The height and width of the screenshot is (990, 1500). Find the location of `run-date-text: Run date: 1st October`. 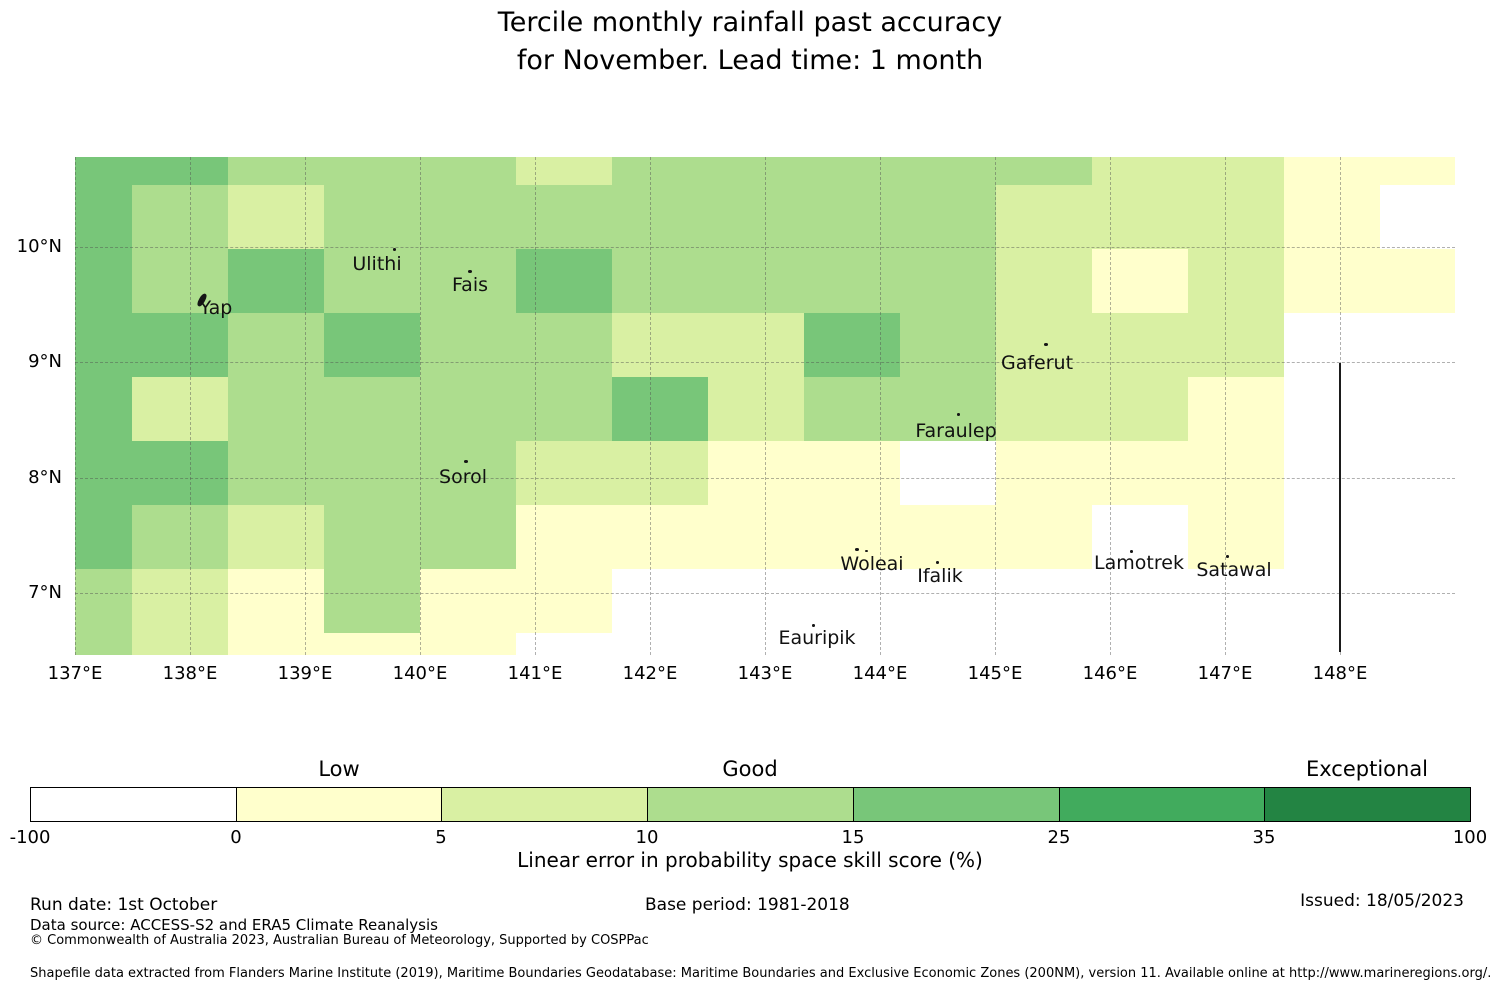

run-date-text: Run date: 1st October is located at coordinates (124, 905).